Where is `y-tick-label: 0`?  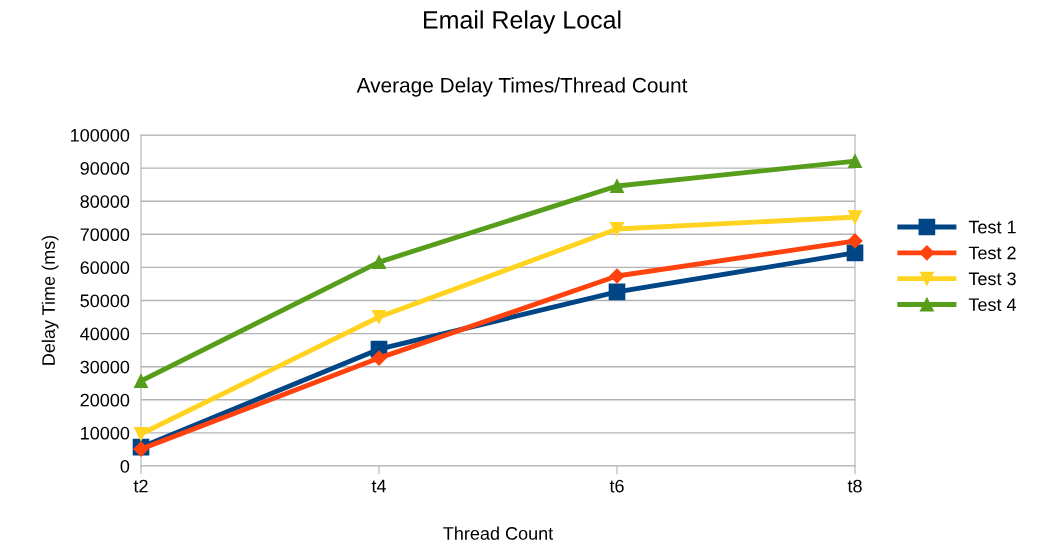
y-tick-label: 0 is located at coordinates (125, 466).